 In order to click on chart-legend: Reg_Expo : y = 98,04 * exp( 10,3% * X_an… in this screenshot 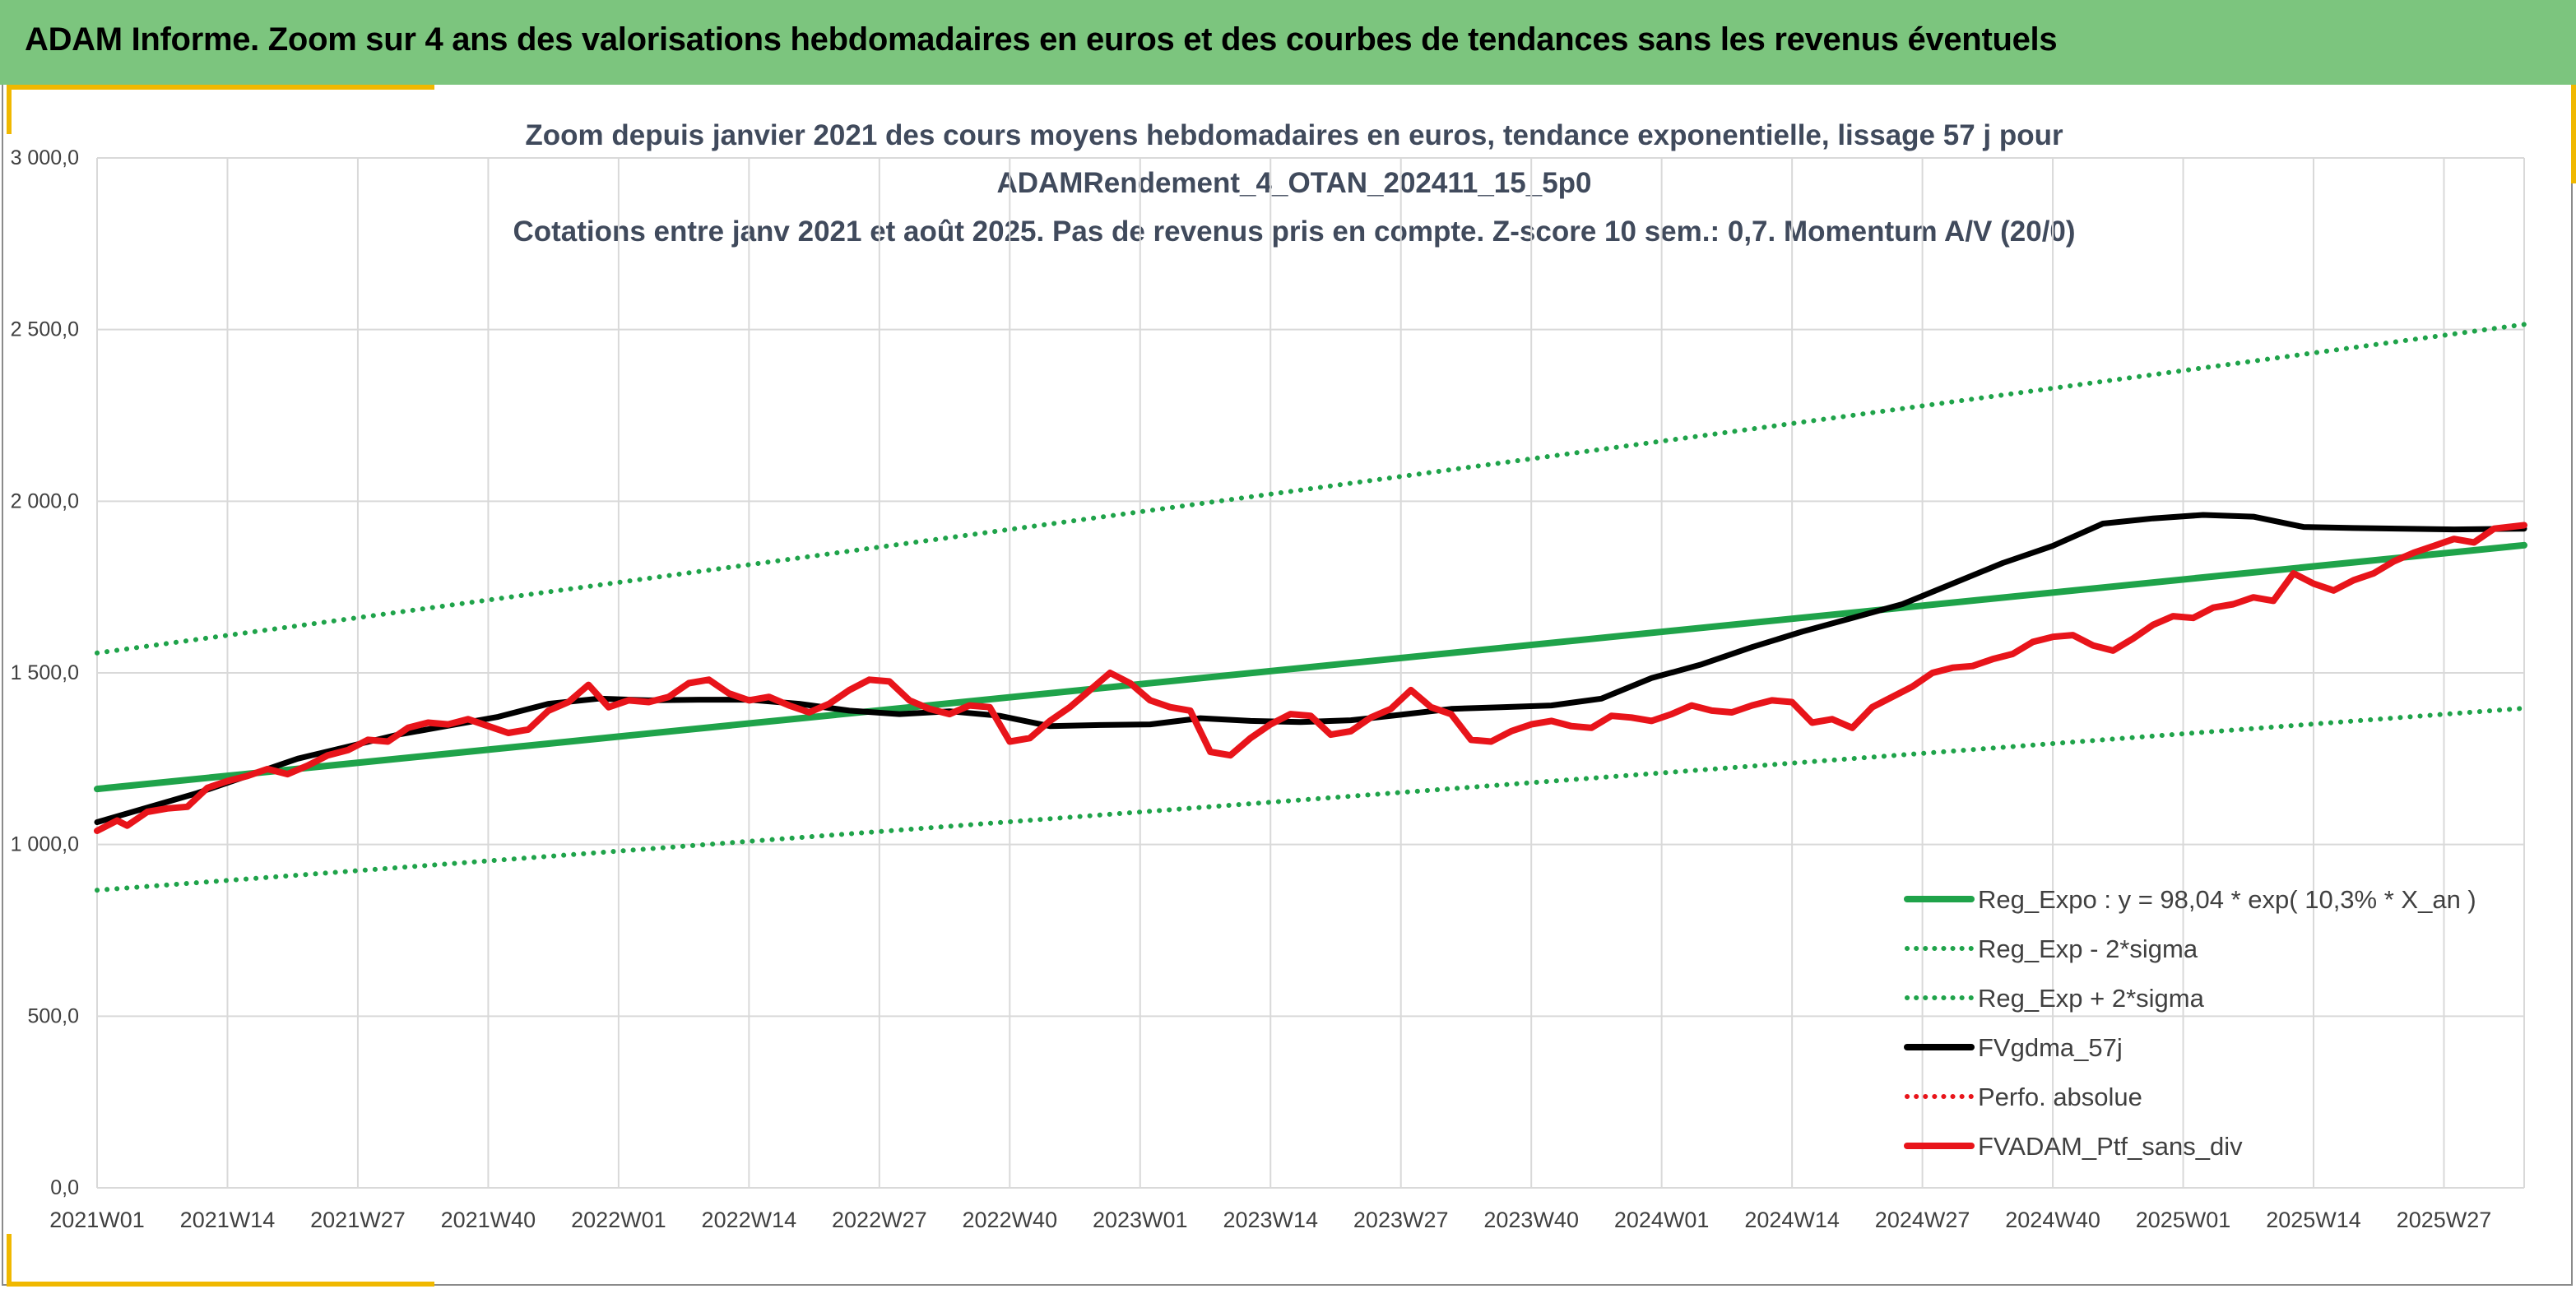, I will do `click(2190, 1023)`.